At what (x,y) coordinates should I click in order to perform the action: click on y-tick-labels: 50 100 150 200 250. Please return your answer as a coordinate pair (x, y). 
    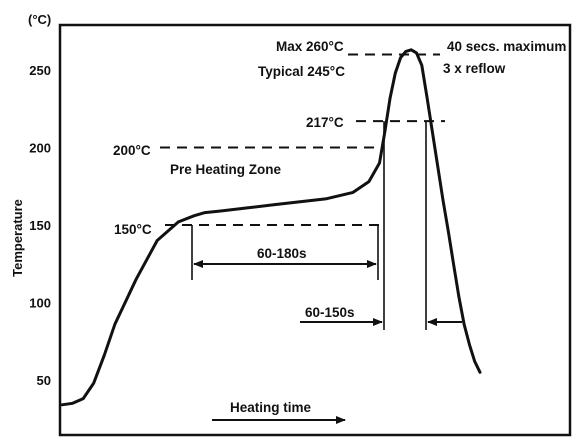
    Looking at the image, I should click on (40, 225).